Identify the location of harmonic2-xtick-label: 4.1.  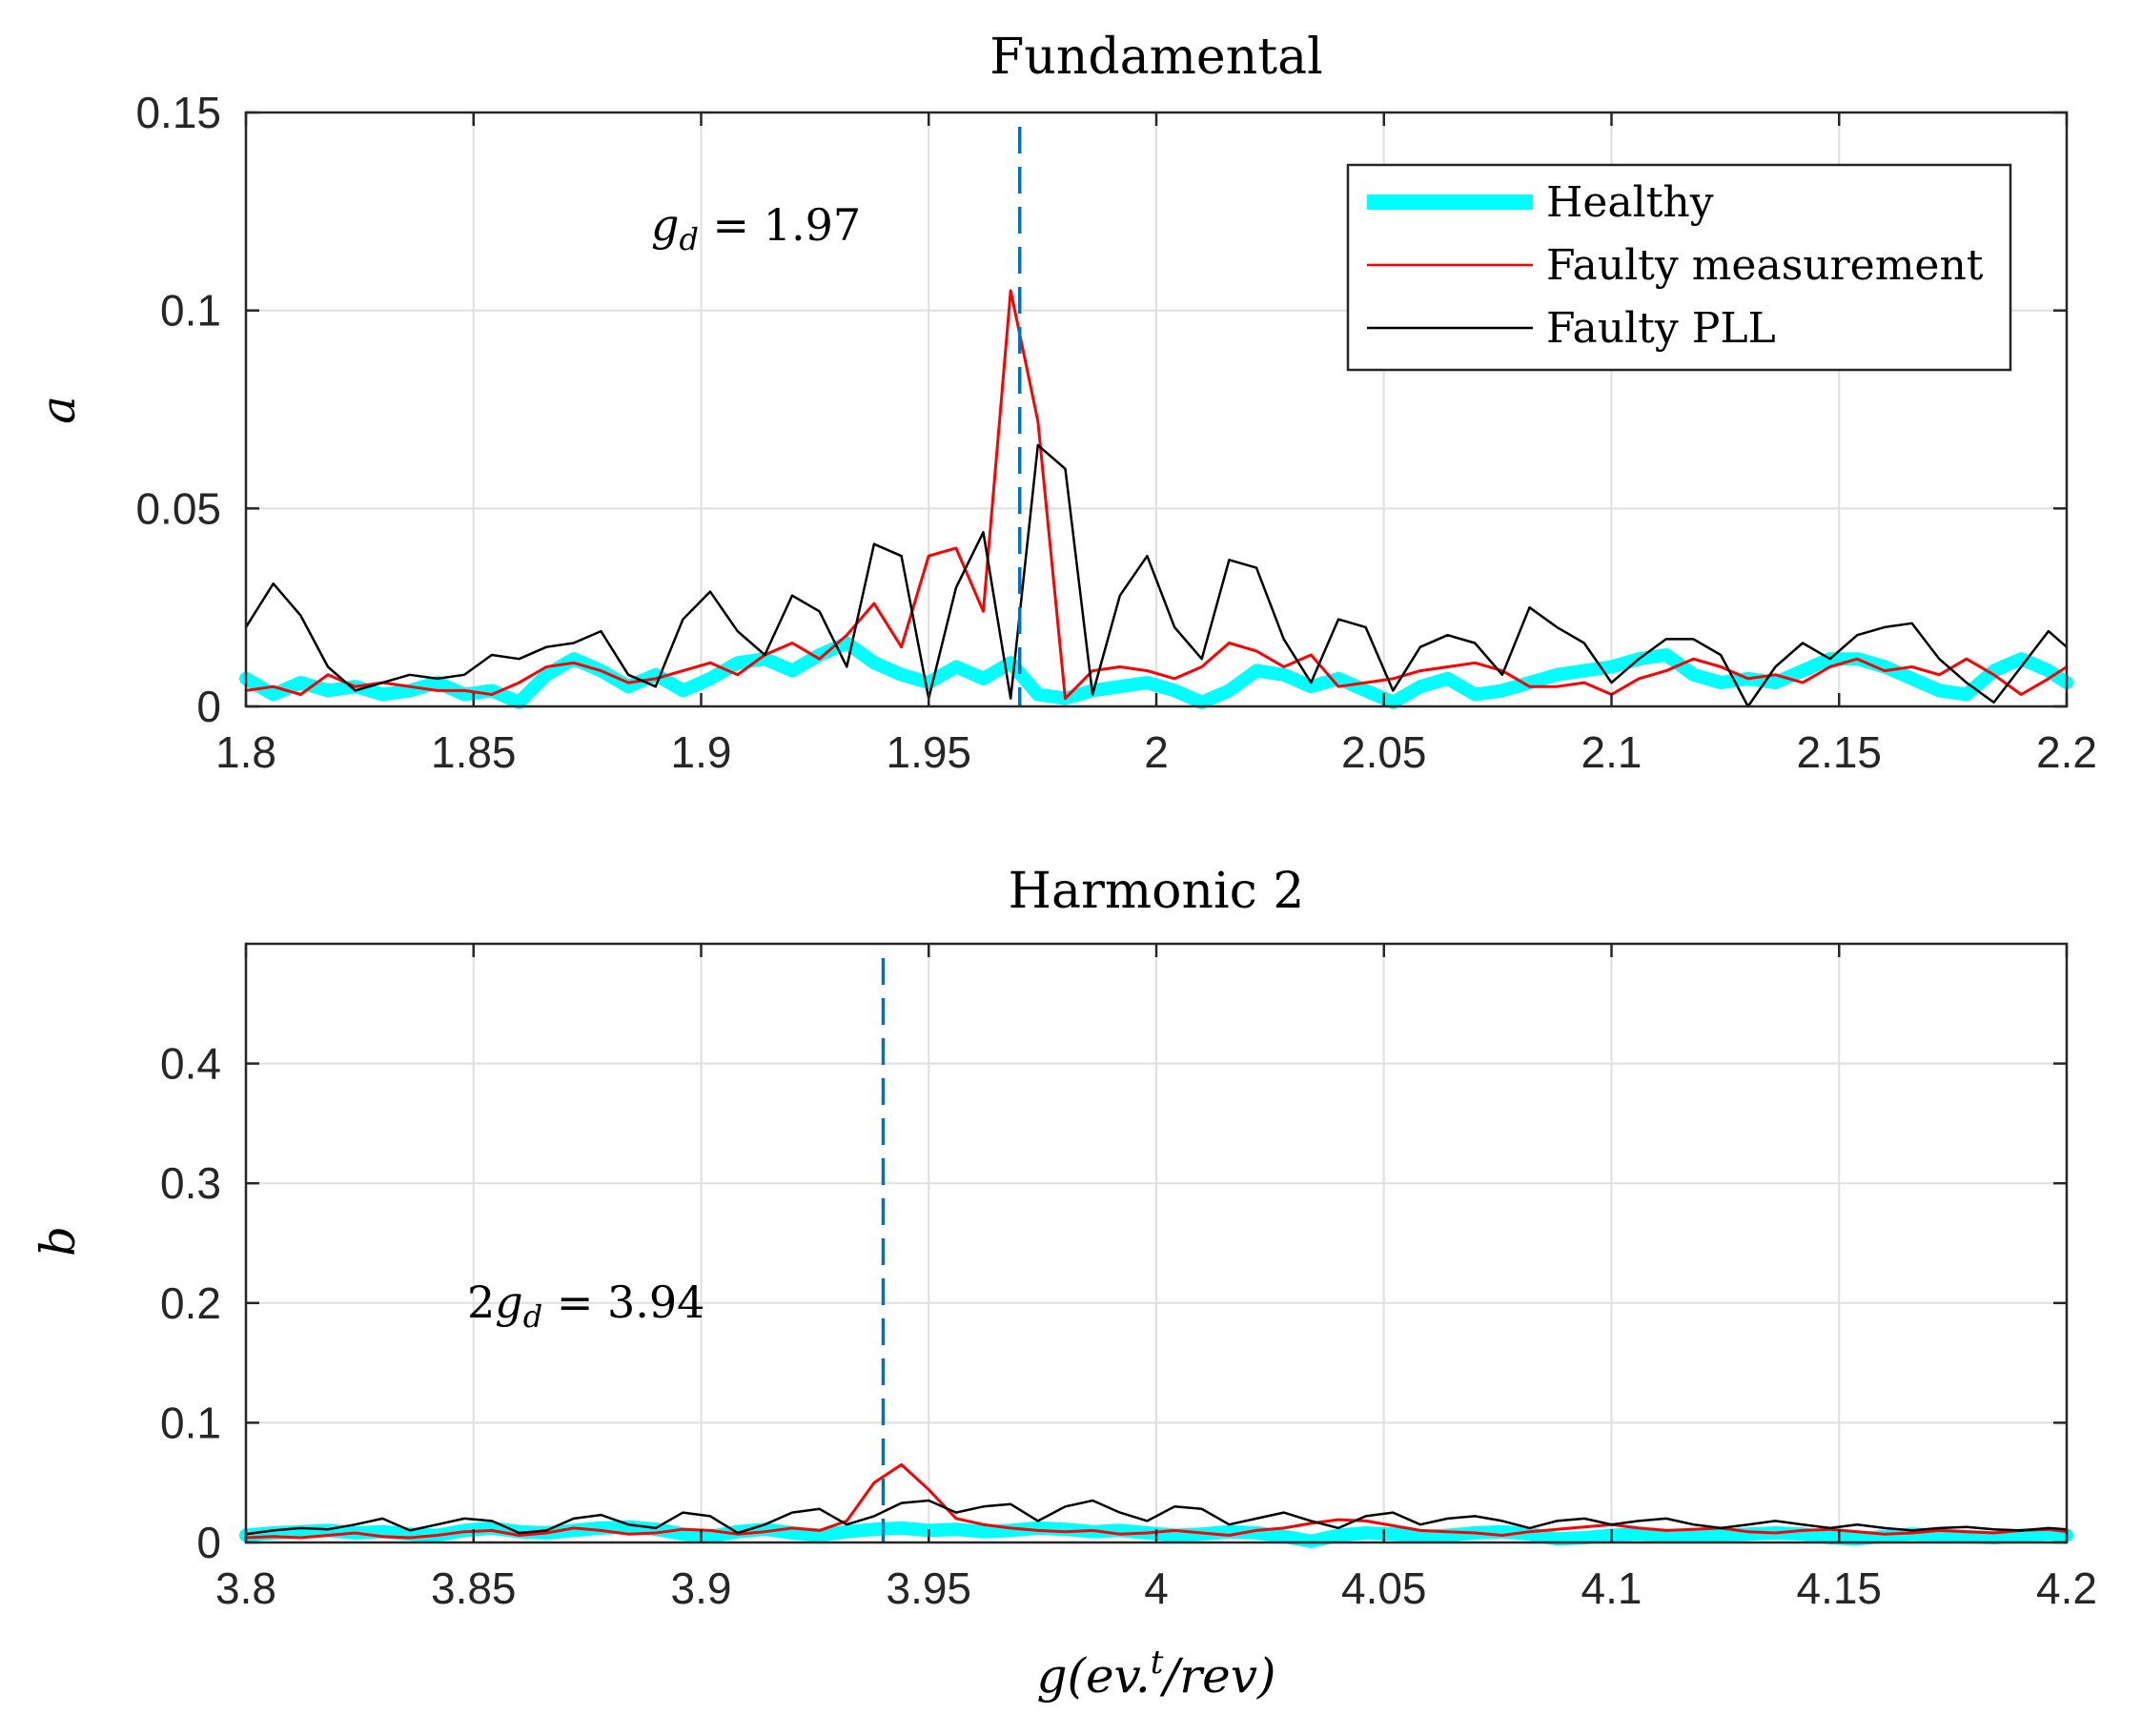
(1611, 1588).